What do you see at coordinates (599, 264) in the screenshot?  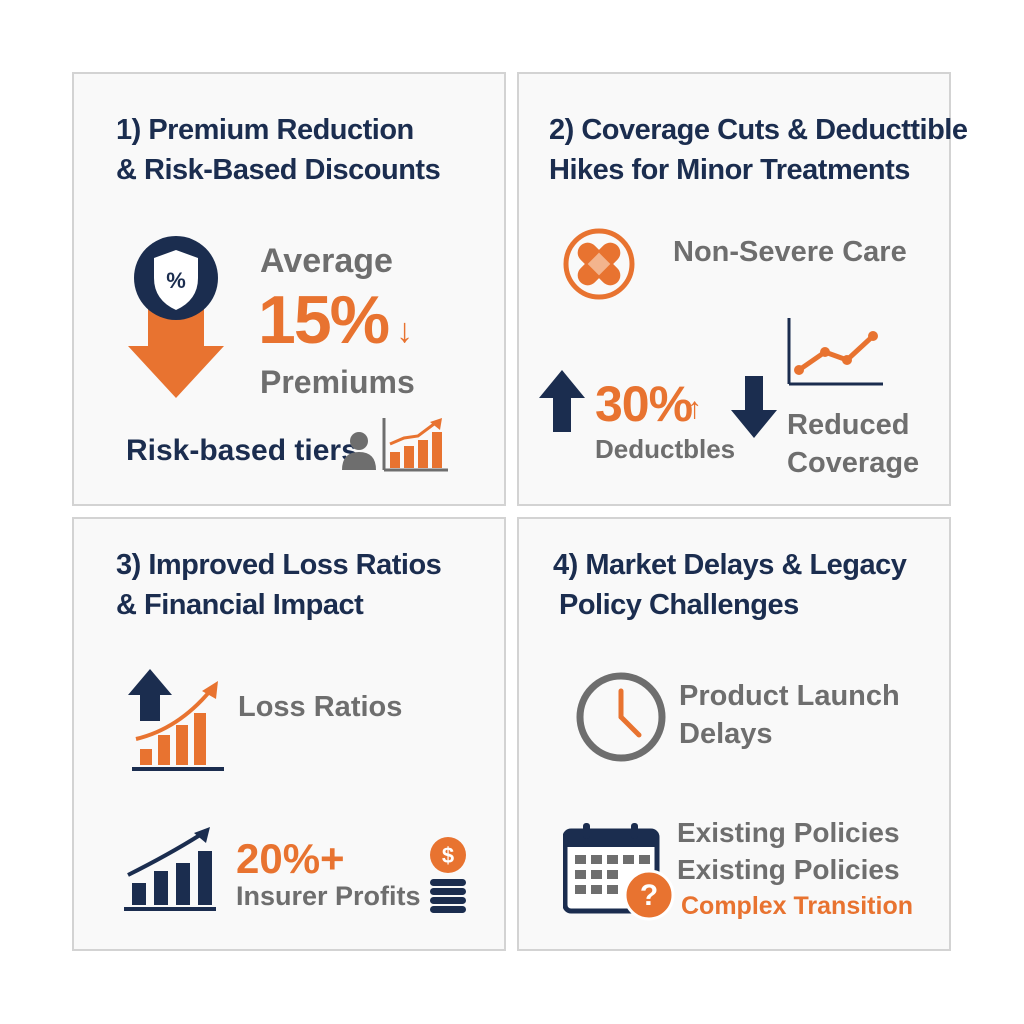 I see `bandage-icon` at bounding box center [599, 264].